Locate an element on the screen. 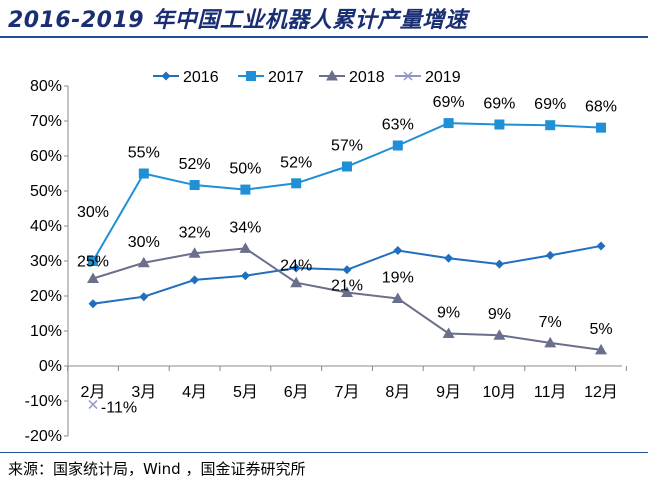 This screenshot has height=486, width=648. y-tick-label: 60% is located at coordinates (46, 156).